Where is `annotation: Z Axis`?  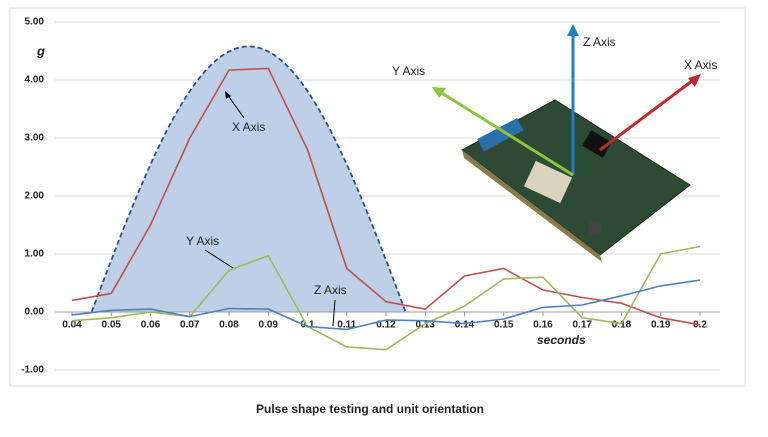 annotation: Z Axis is located at coordinates (330, 290).